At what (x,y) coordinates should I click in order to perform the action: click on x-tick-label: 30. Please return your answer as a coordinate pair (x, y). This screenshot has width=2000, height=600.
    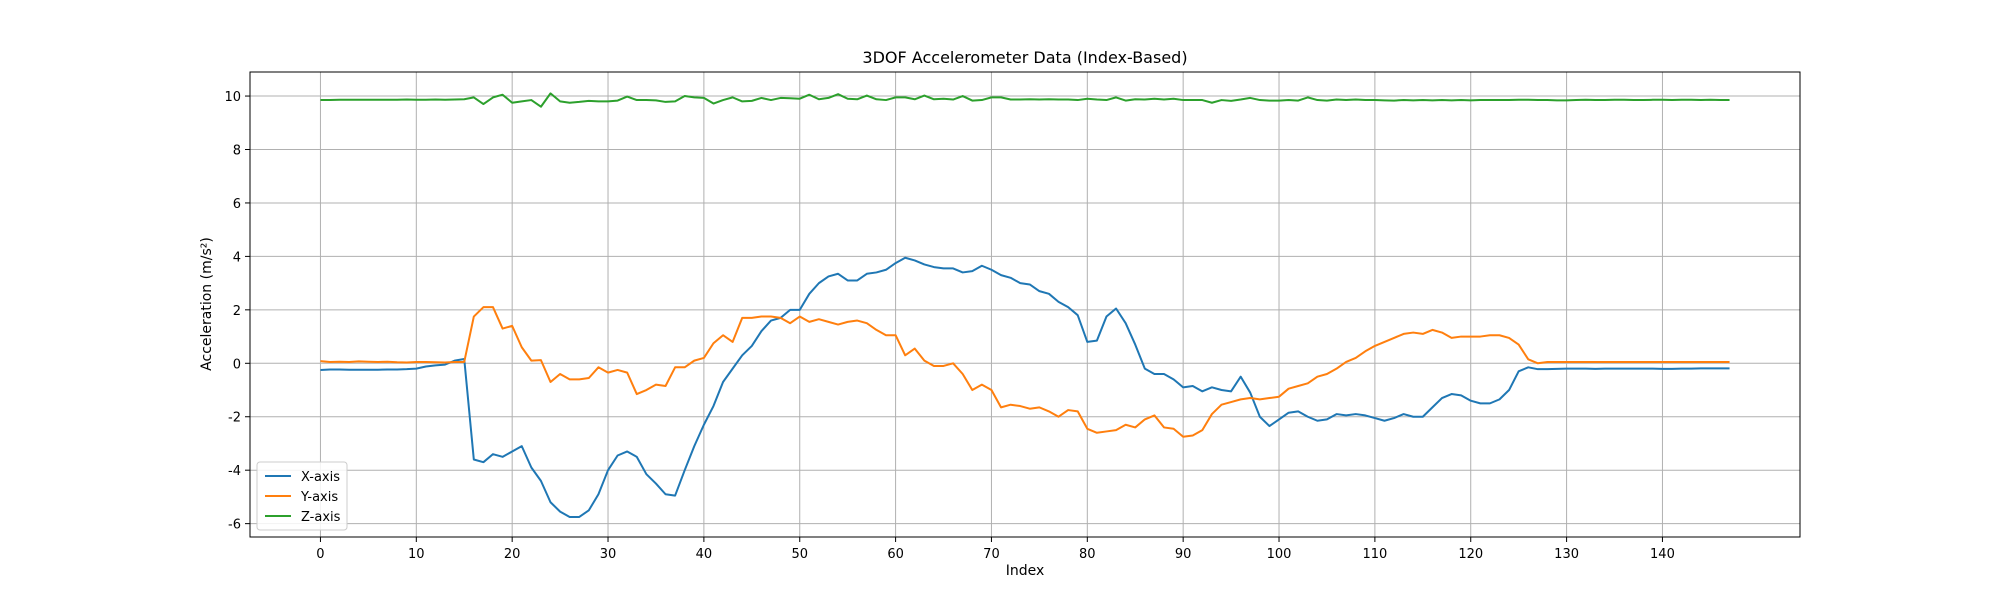
    Looking at the image, I should click on (608, 554).